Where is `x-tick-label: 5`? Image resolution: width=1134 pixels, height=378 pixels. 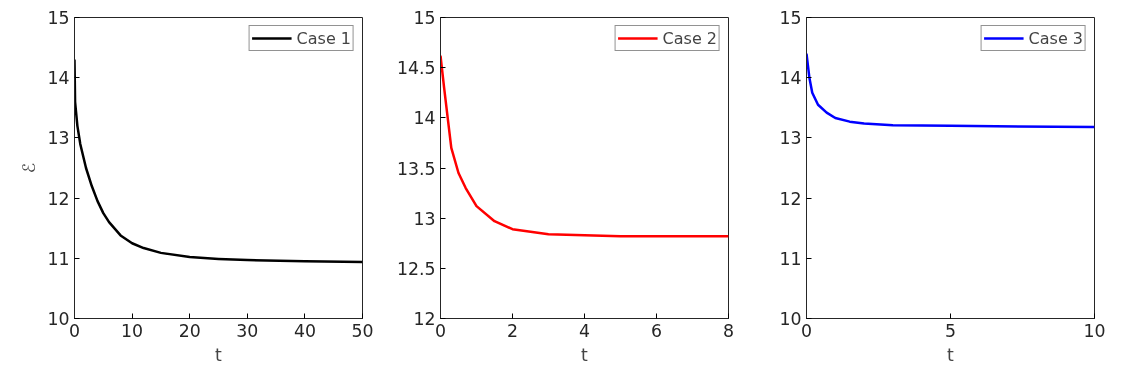 x-tick-label: 5 is located at coordinates (950, 330).